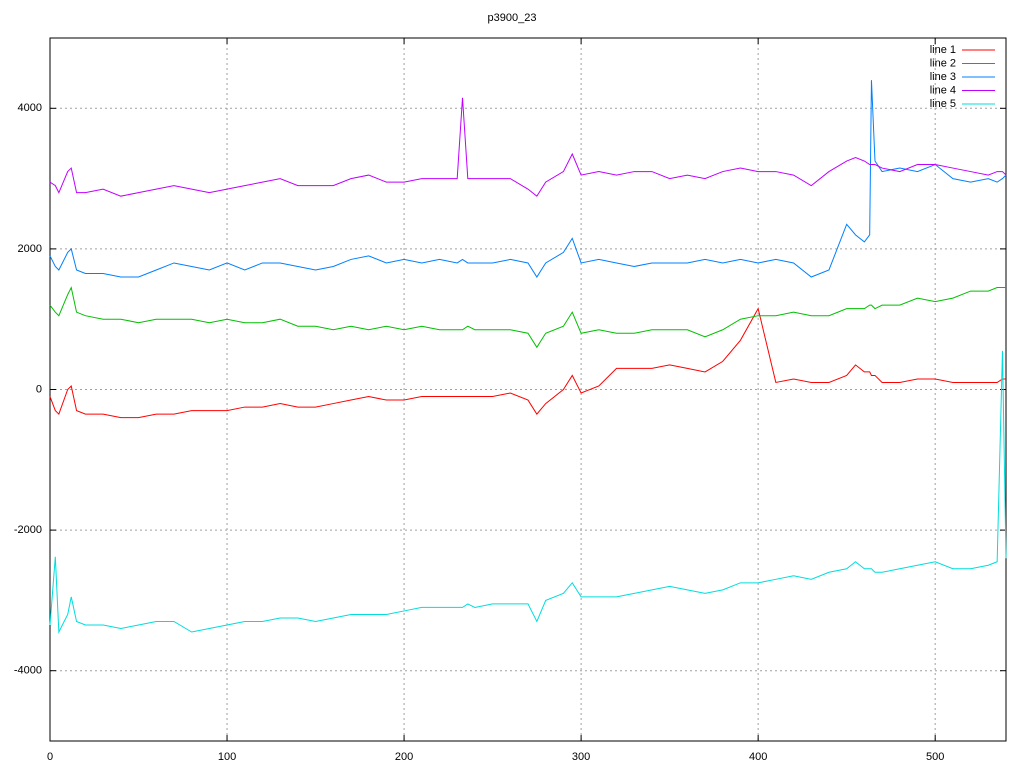 The width and height of the screenshot is (1024, 768). What do you see at coordinates (512, 18) in the screenshot?
I see `chart-title: p3900_23` at bounding box center [512, 18].